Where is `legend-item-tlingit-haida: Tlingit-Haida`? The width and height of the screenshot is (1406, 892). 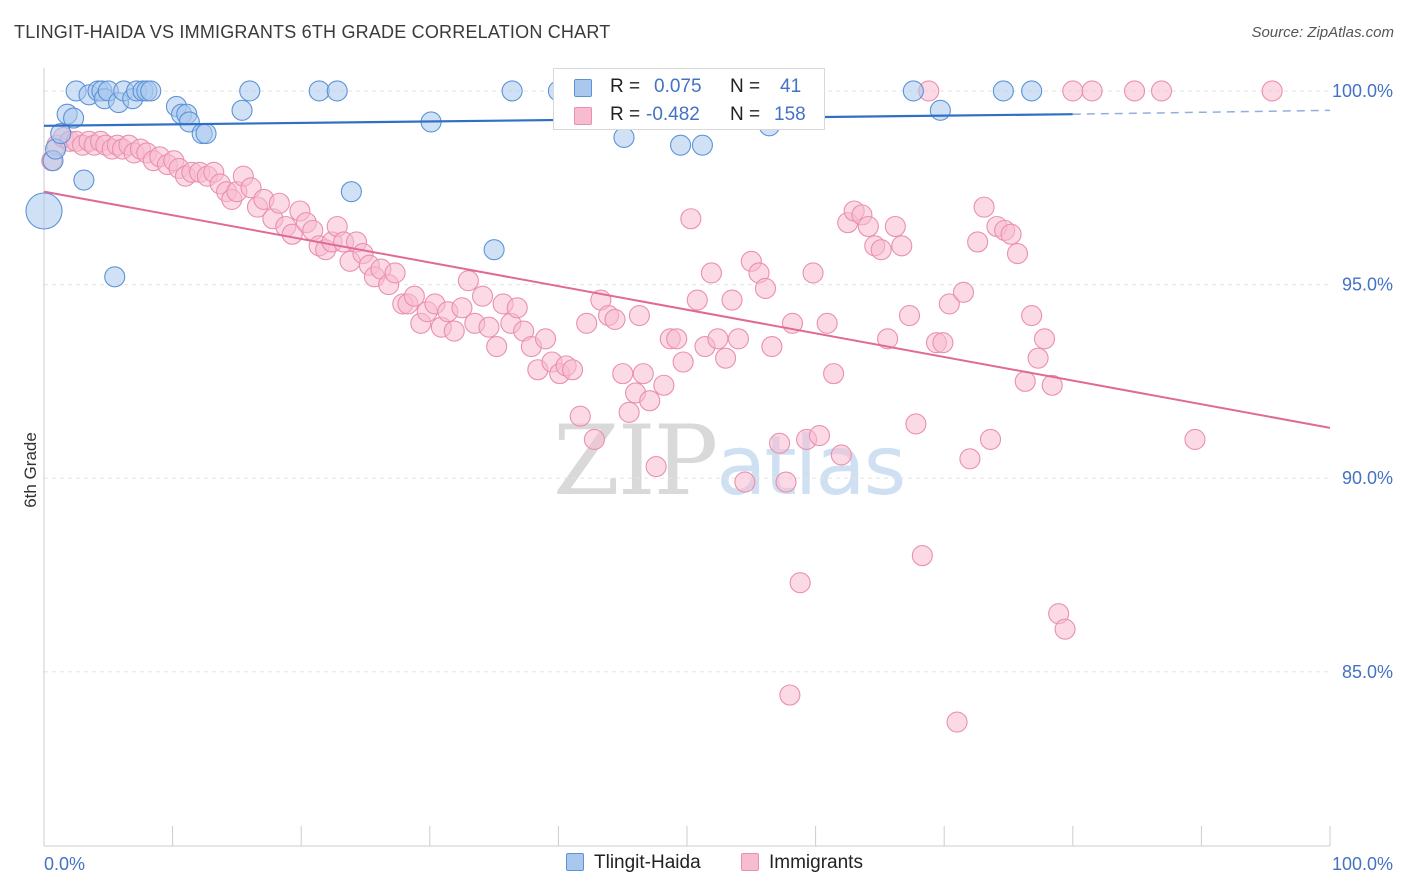
legend-item-tlingit-haida: Tlingit-Haida is located at coordinates (633, 863).